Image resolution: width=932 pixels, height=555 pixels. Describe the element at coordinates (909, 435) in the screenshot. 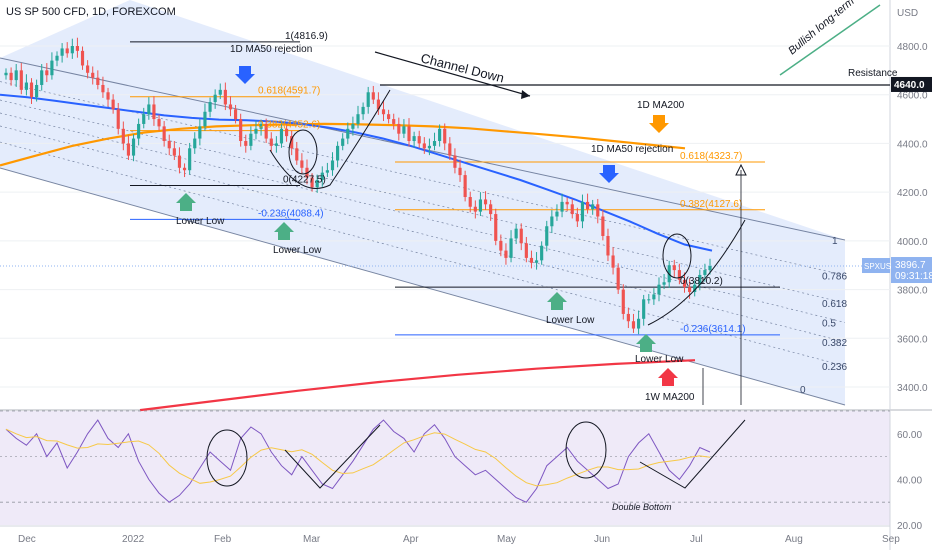

I see `rsi-tick-label: 60.00` at that location.